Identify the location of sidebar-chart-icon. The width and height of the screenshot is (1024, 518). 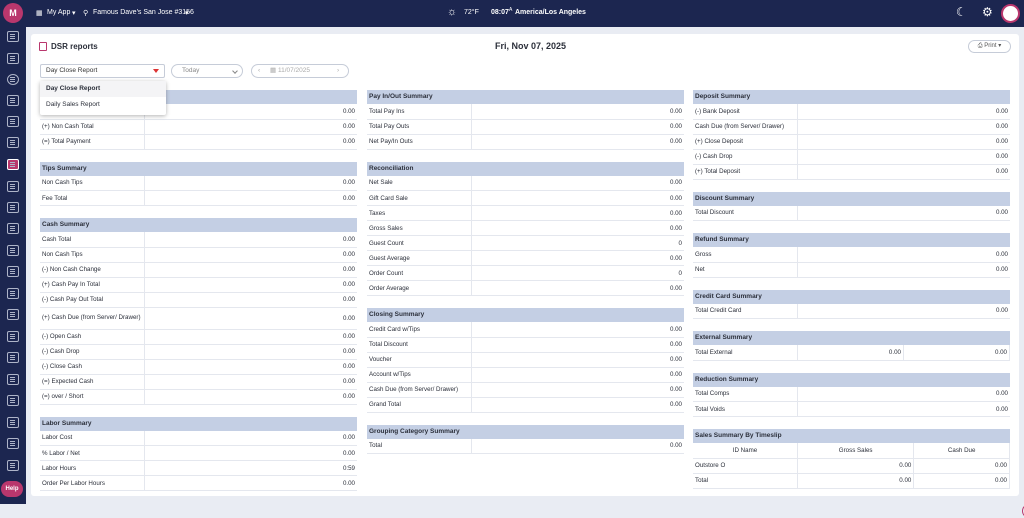
(13, 142).